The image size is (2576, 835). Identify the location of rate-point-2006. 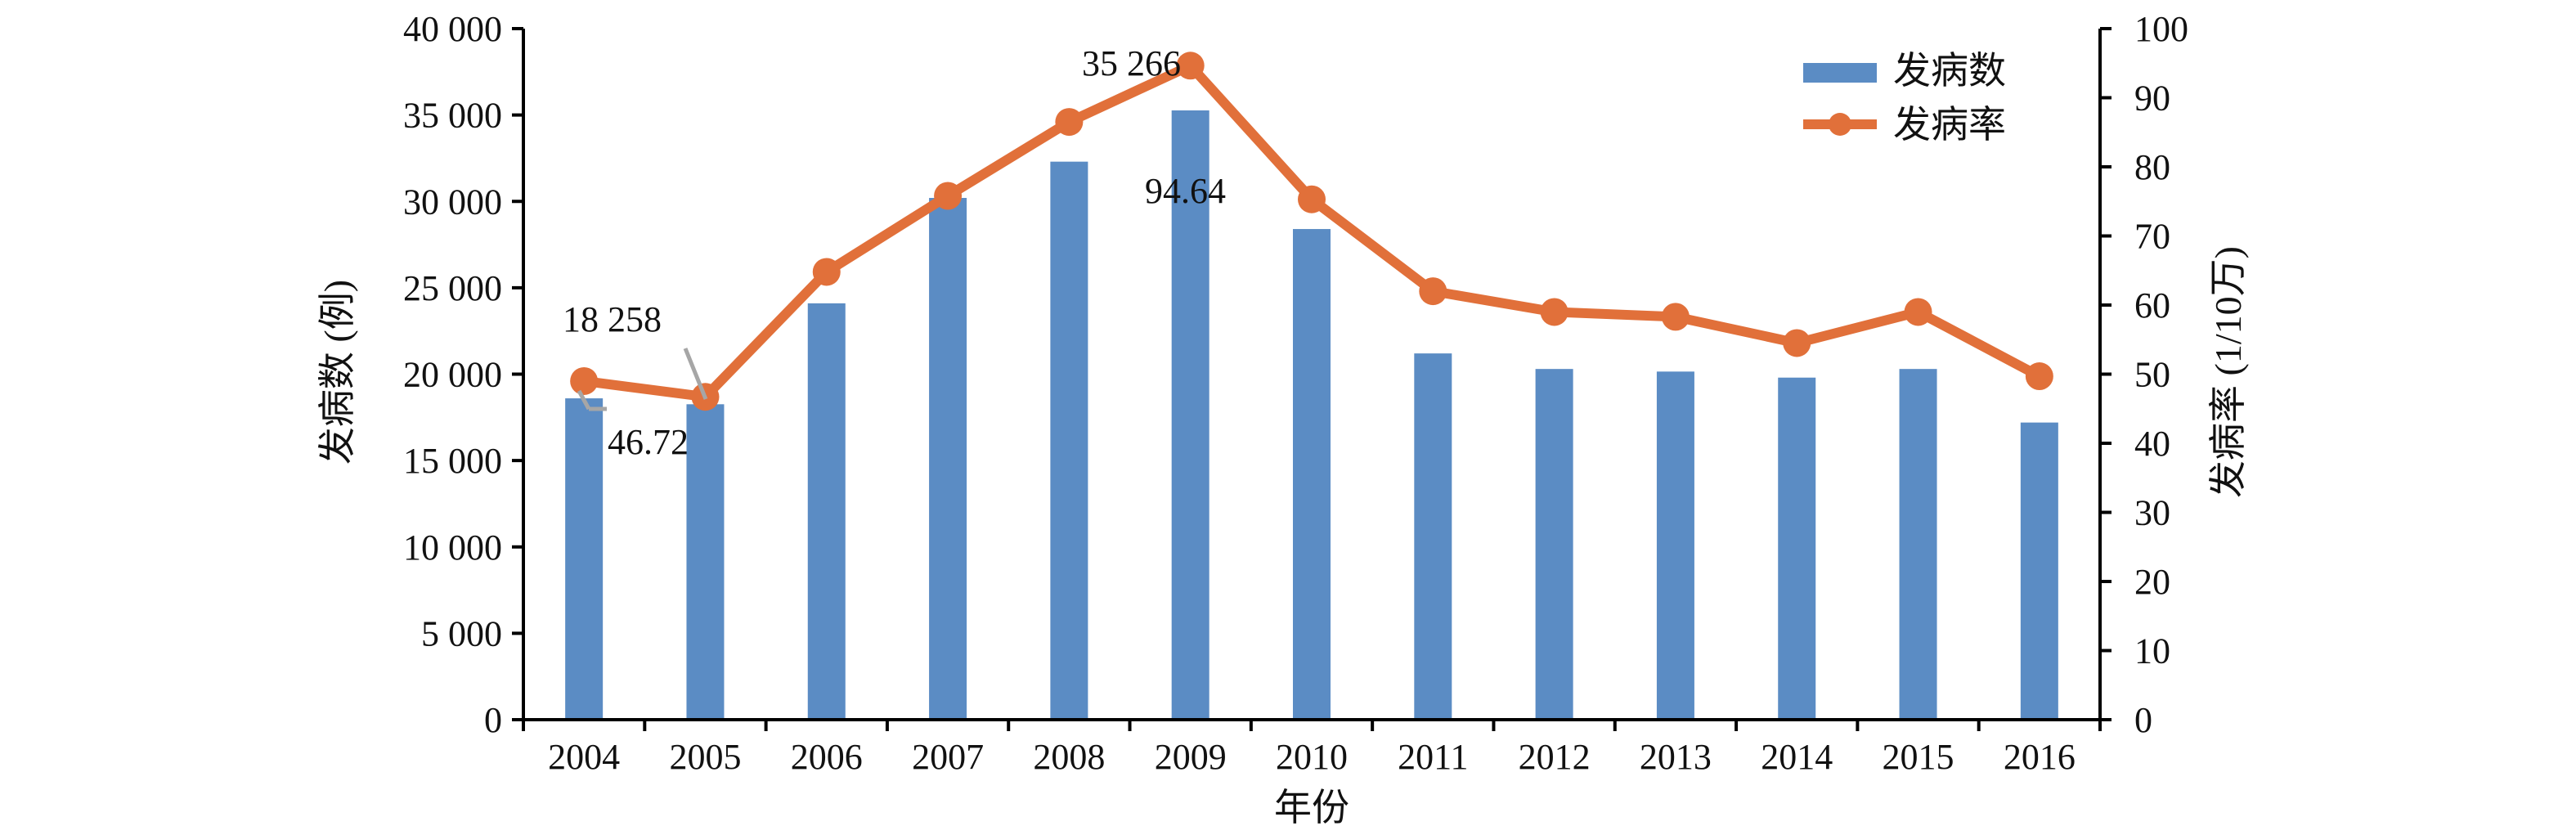
(827, 272).